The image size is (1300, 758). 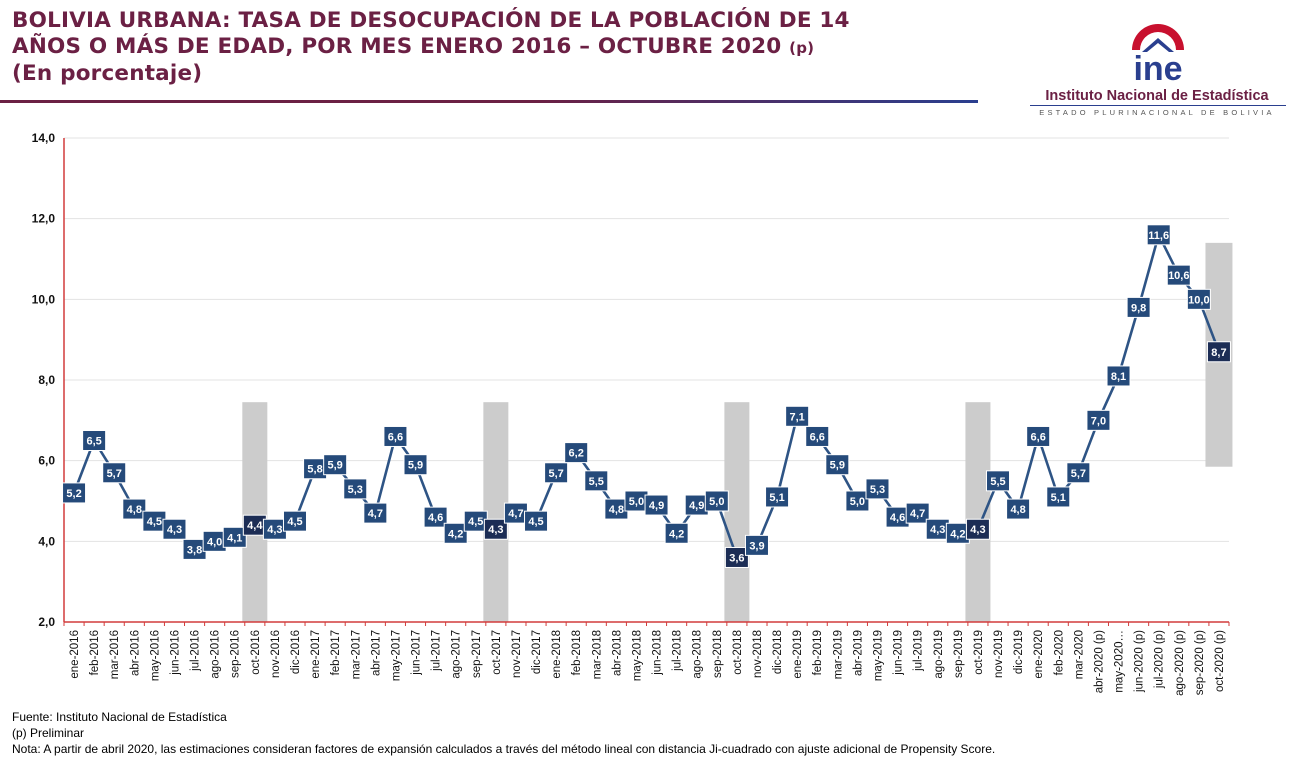 I want to click on data-label: 5,2, so click(x=73, y=494).